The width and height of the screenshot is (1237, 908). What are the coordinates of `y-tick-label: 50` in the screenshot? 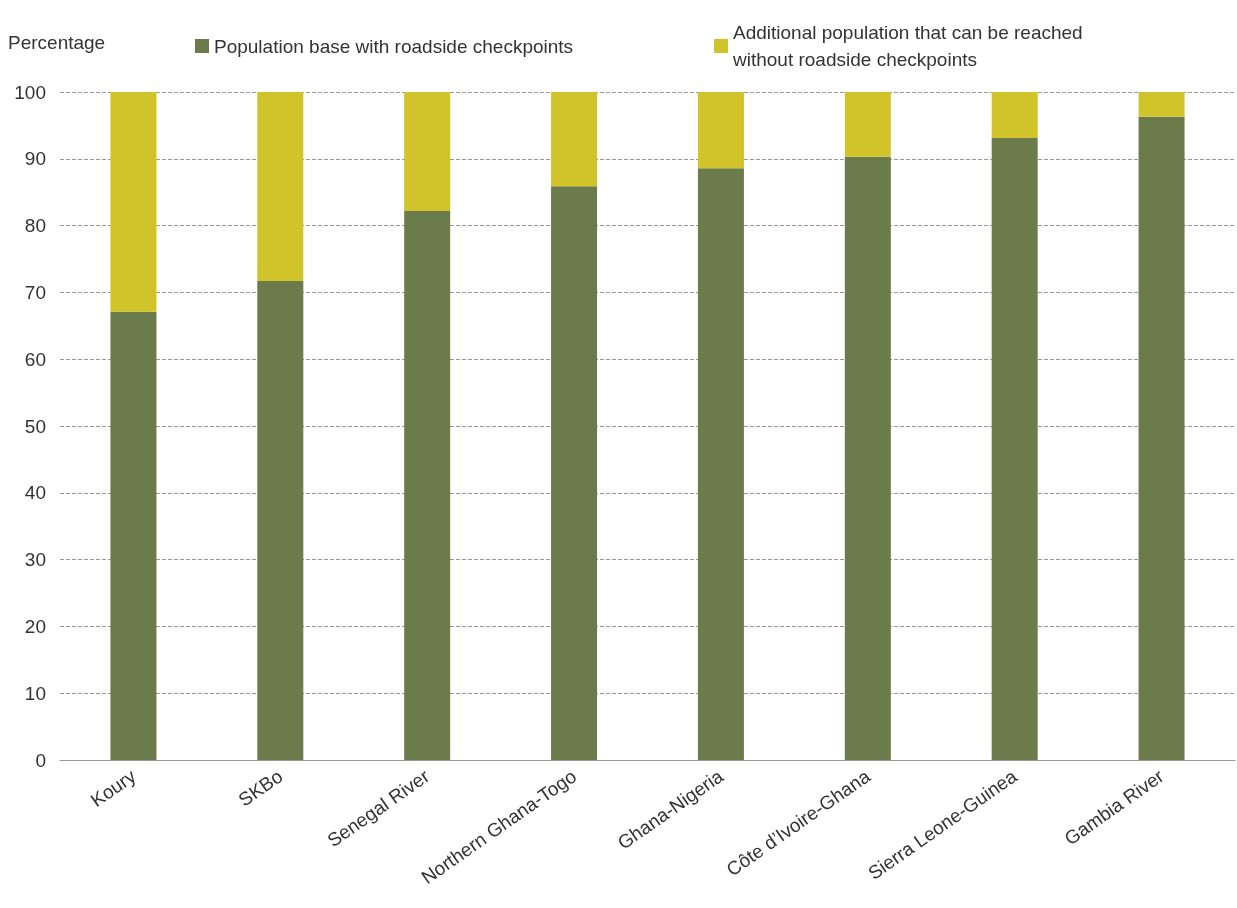 It's located at (35, 426).